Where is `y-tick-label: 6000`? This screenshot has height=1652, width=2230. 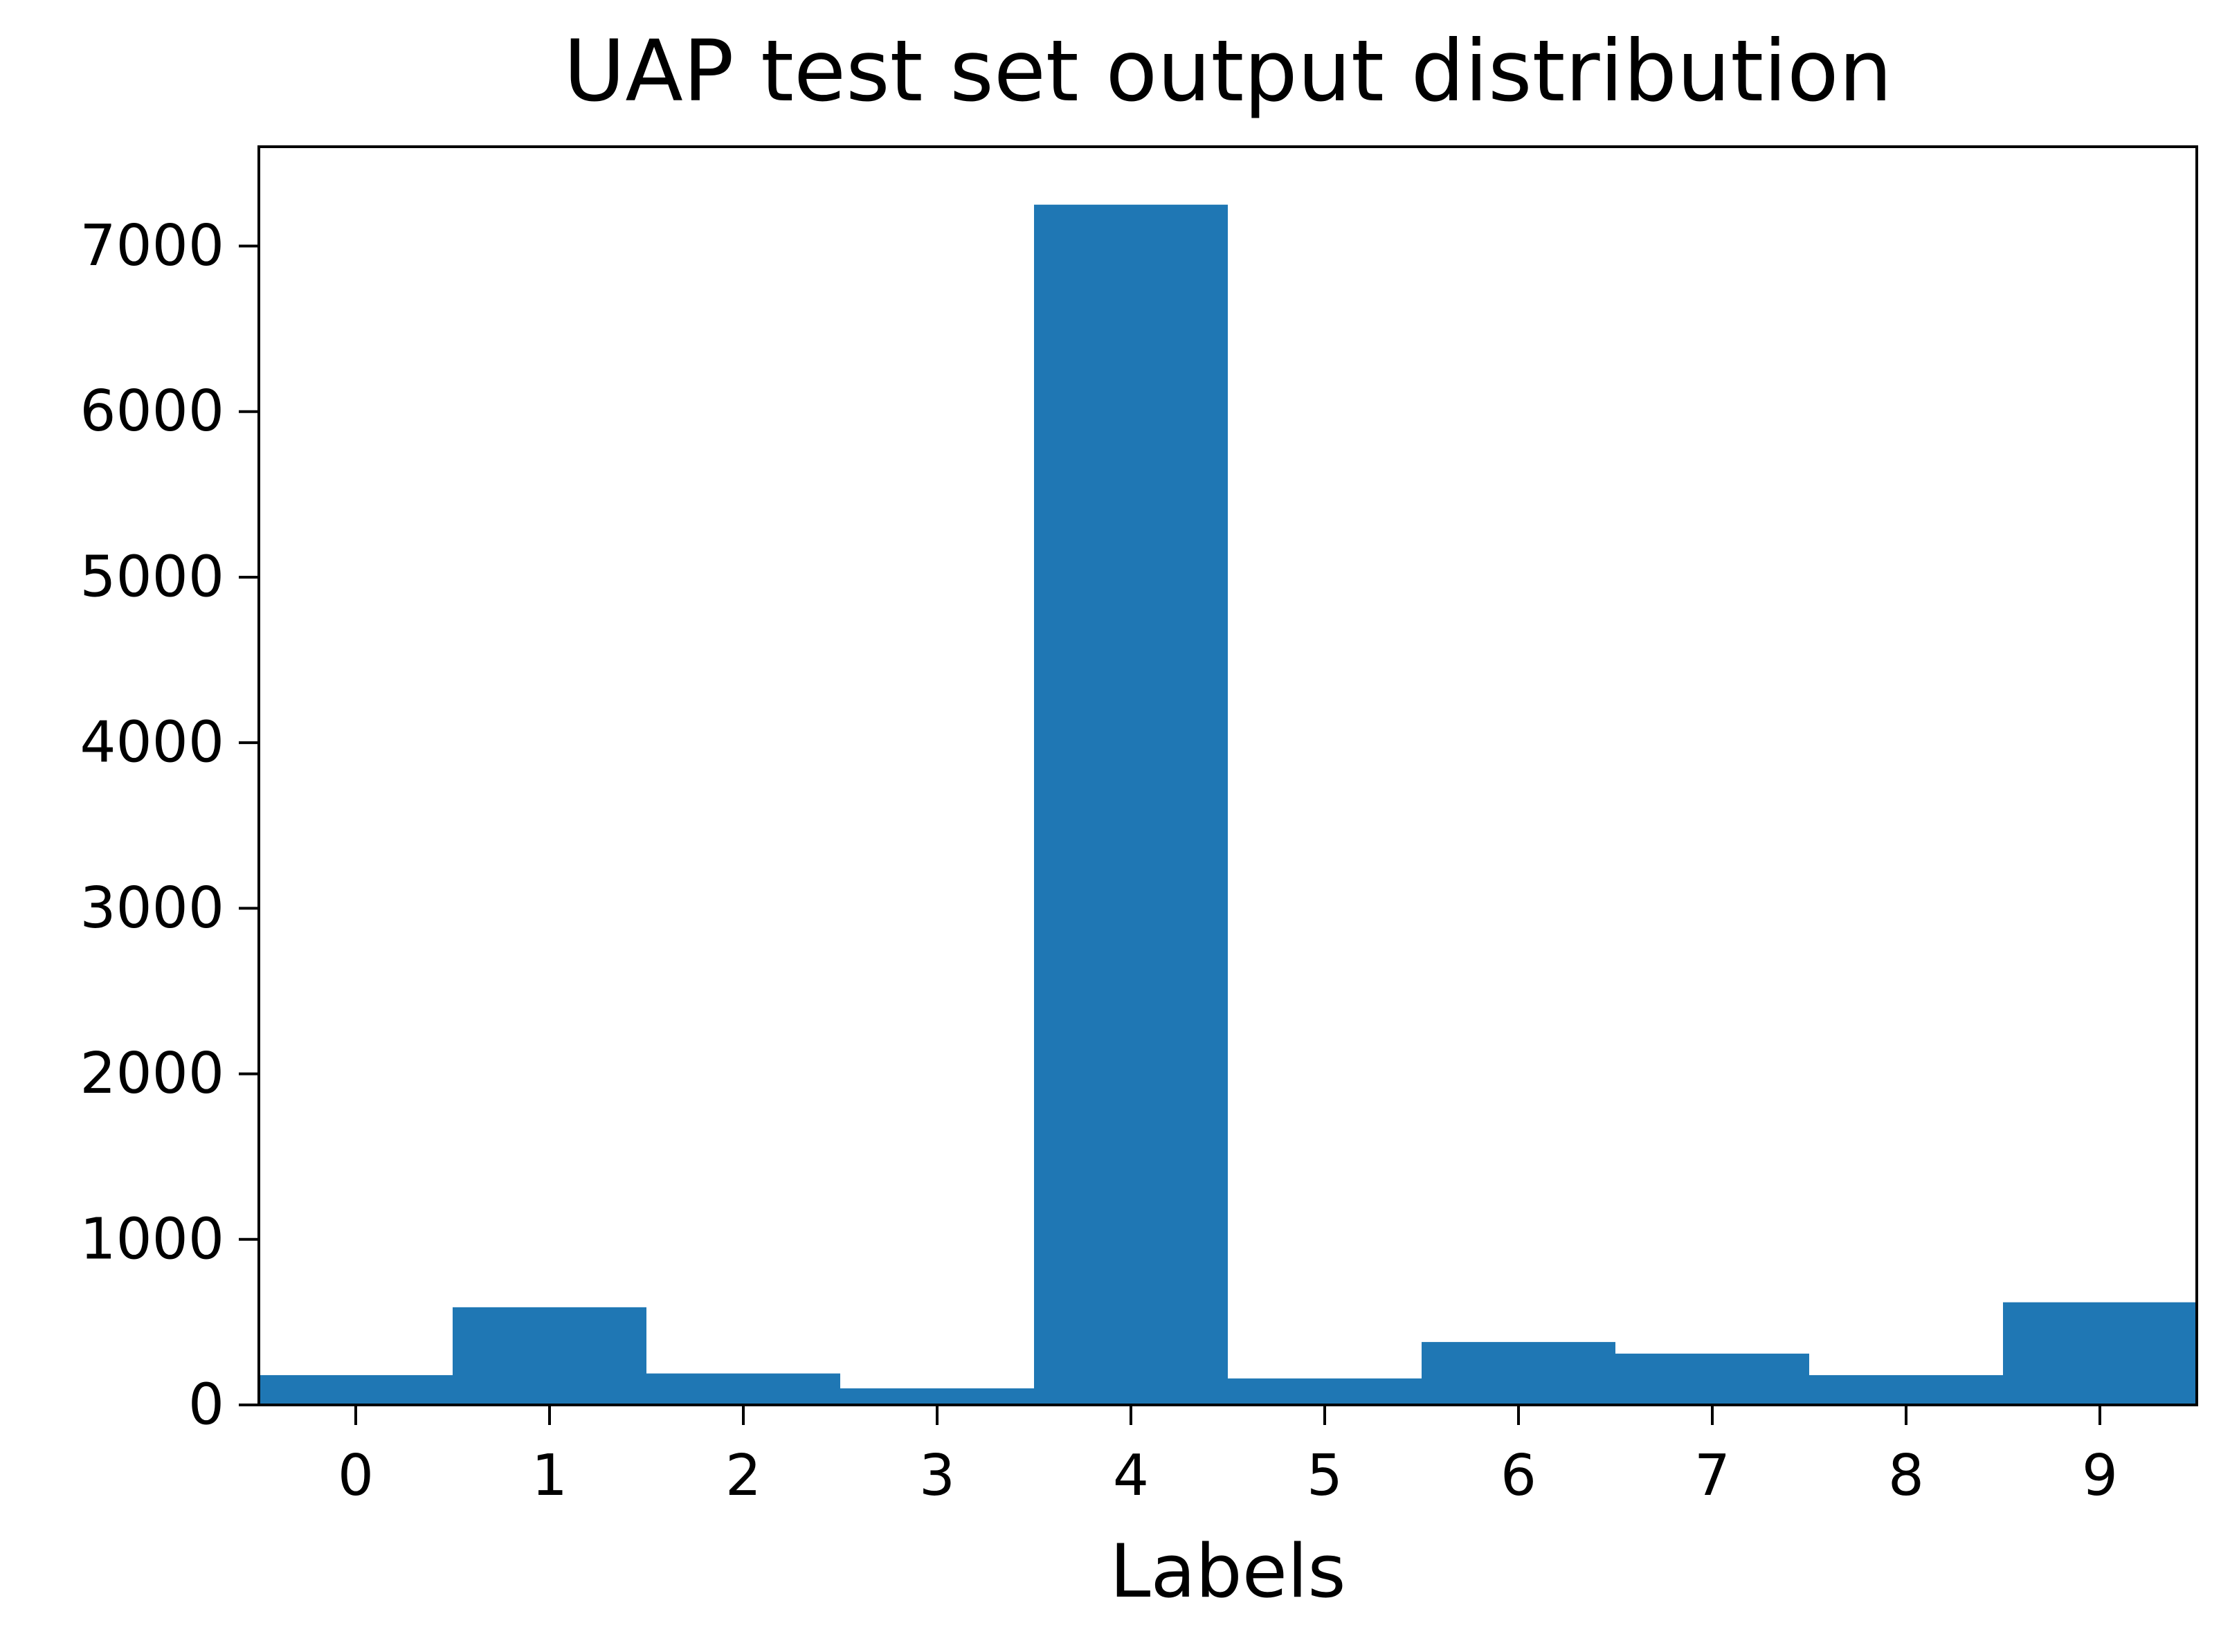 y-tick-label: 6000 is located at coordinates (152, 411).